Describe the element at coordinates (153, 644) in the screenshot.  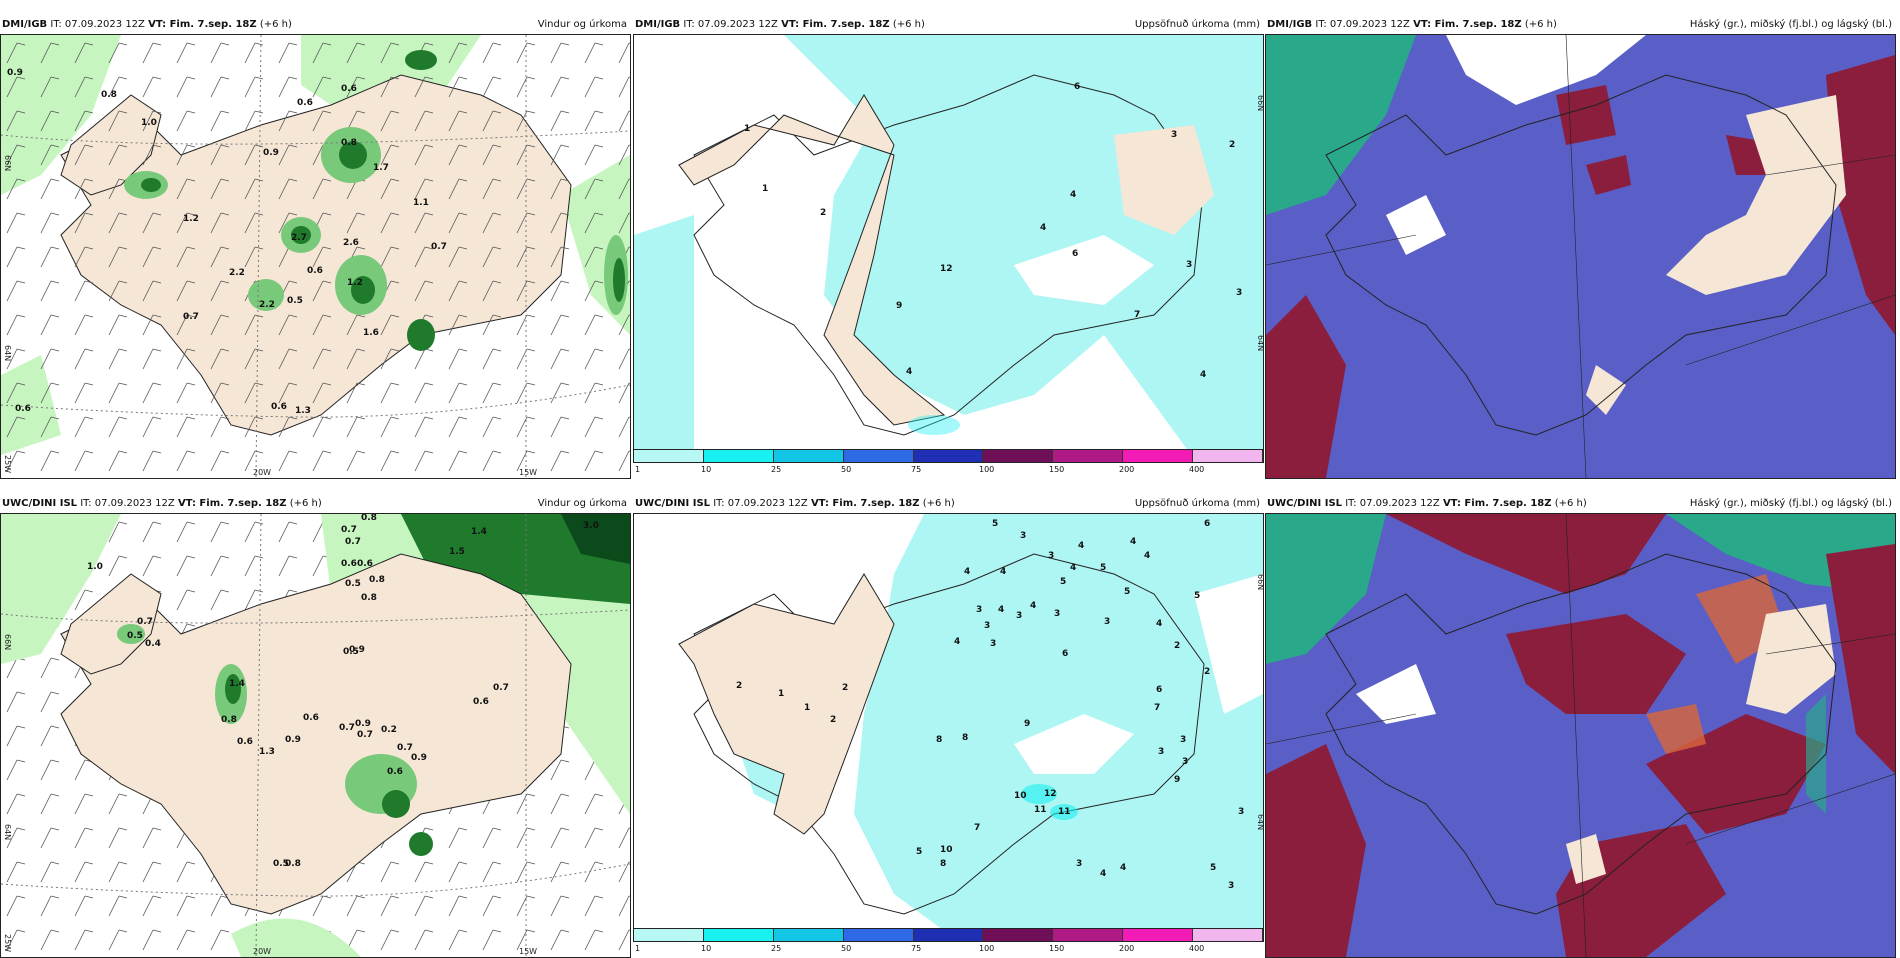
I see `value-label: 0.4` at that location.